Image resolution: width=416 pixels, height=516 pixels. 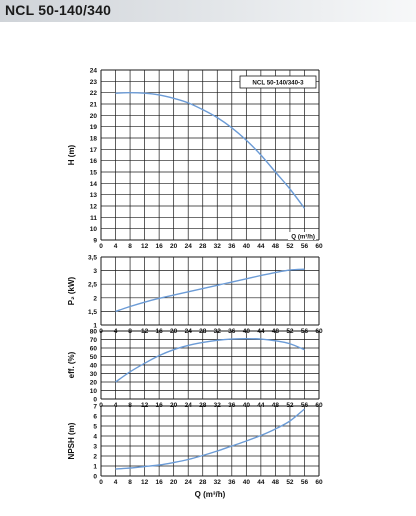 What do you see at coordinates (95, 298) in the screenshot?
I see `y-tick-label: 2` at bounding box center [95, 298].